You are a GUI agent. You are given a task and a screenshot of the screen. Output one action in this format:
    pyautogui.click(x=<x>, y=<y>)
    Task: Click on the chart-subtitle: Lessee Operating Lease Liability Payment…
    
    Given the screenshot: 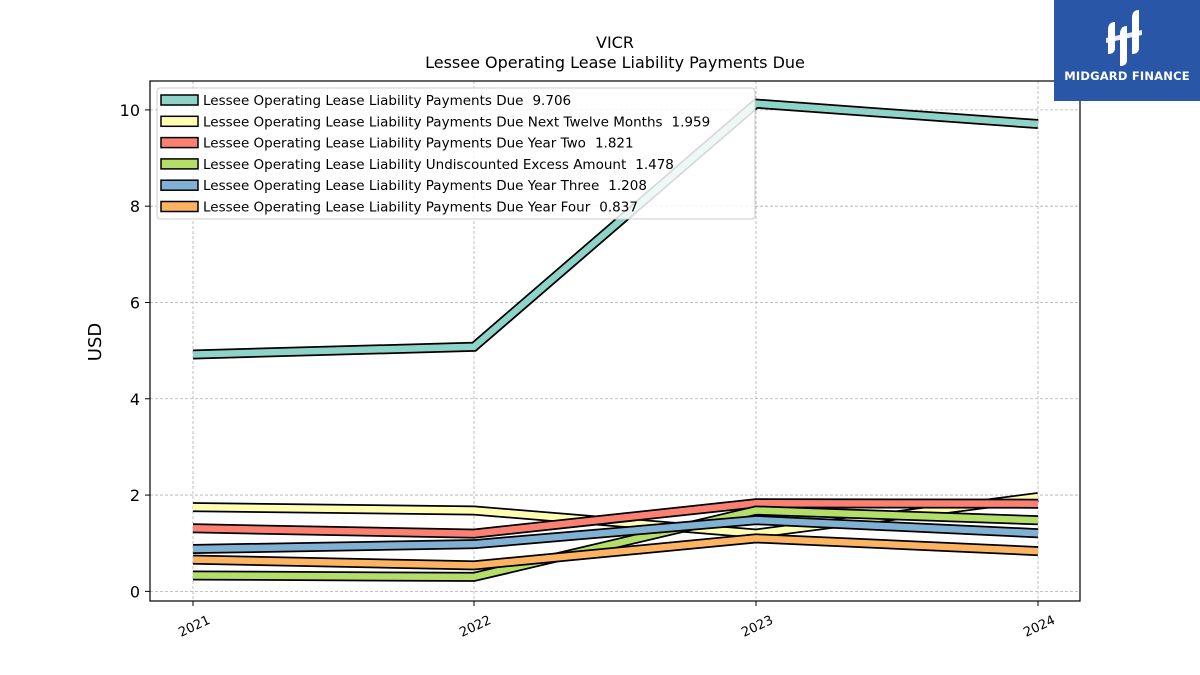 What is the action you would take?
    pyautogui.click(x=615, y=62)
    